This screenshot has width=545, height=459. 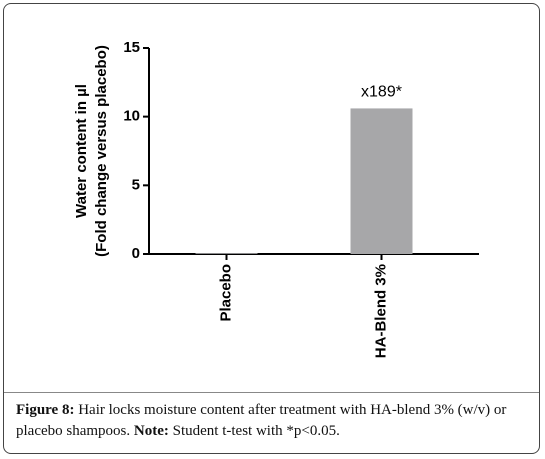 What do you see at coordinates (381, 92) in the screenshot?
I see `annotation: x189*` at bounding box center [381, 92].